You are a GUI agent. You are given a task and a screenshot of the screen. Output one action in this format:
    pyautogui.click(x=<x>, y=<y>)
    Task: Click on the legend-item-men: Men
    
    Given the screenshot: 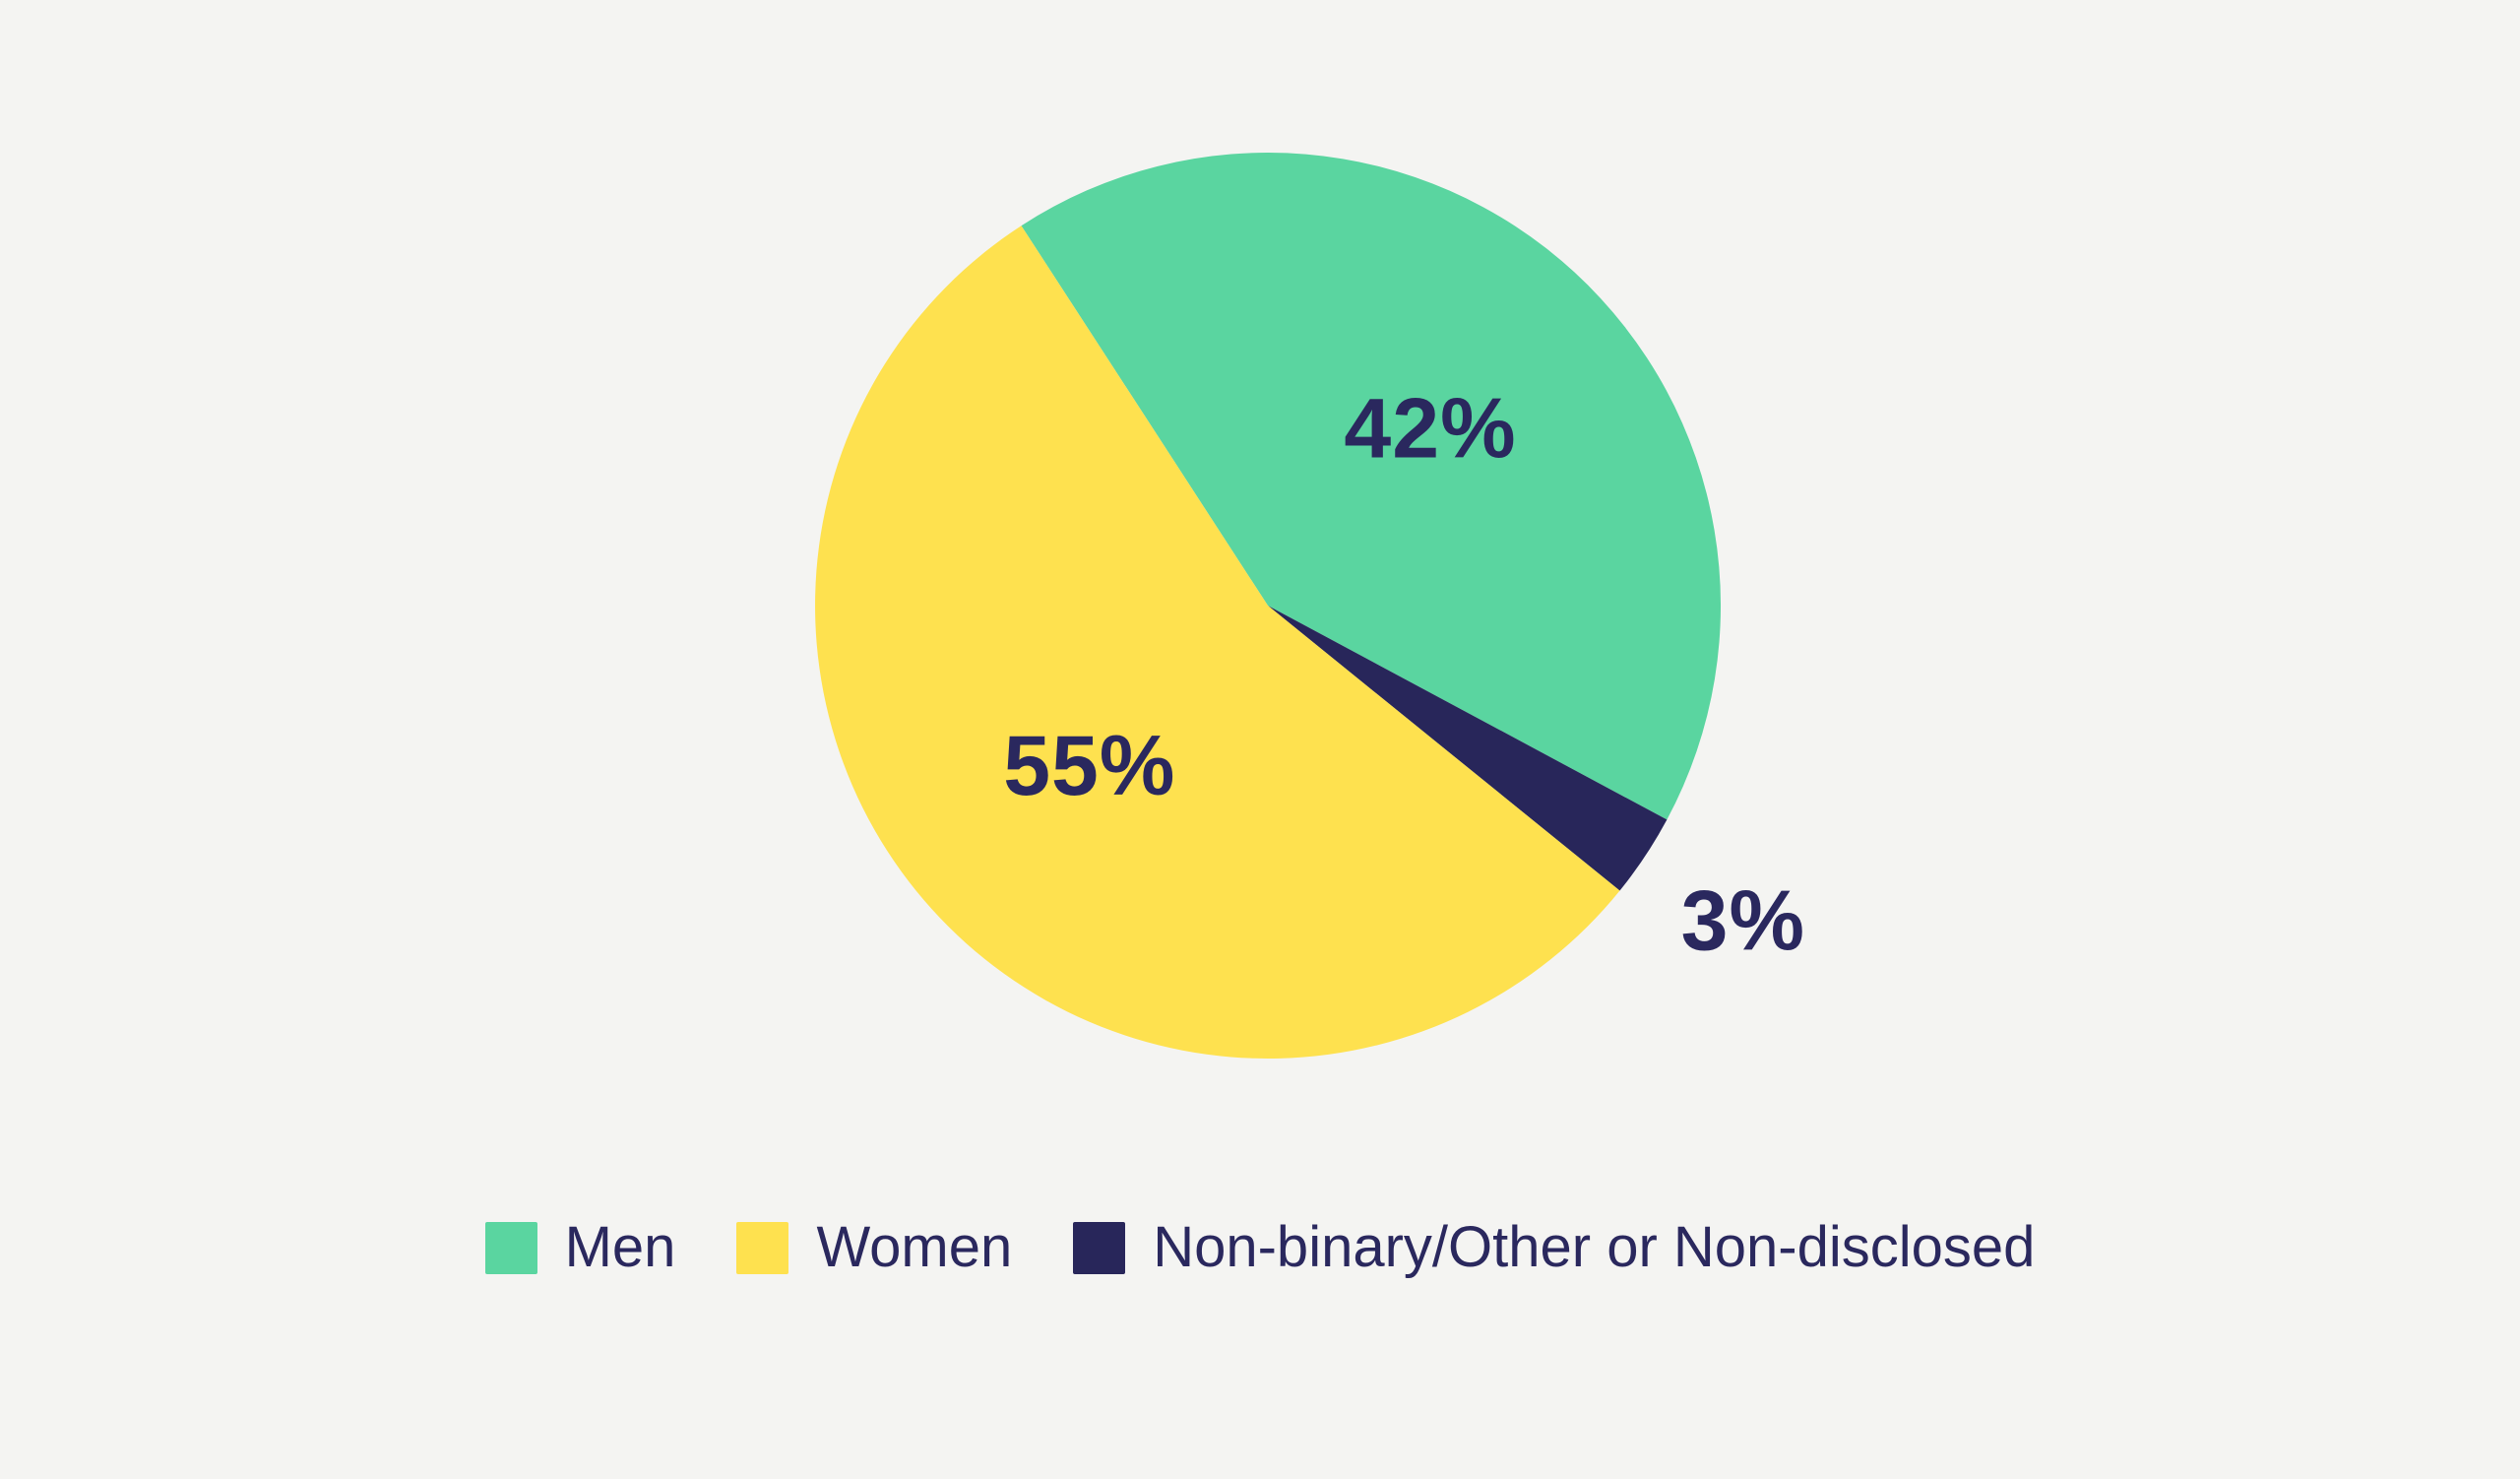 What is the action you would take?
    pyautogui.click(x=580, y=1247)
    